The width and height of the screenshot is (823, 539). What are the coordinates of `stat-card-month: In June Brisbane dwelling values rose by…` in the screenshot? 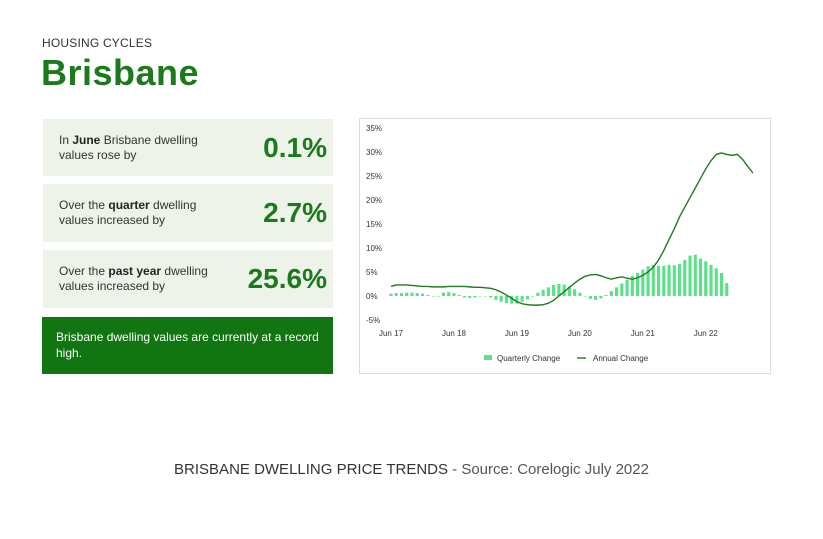 It's located at (188, 147).